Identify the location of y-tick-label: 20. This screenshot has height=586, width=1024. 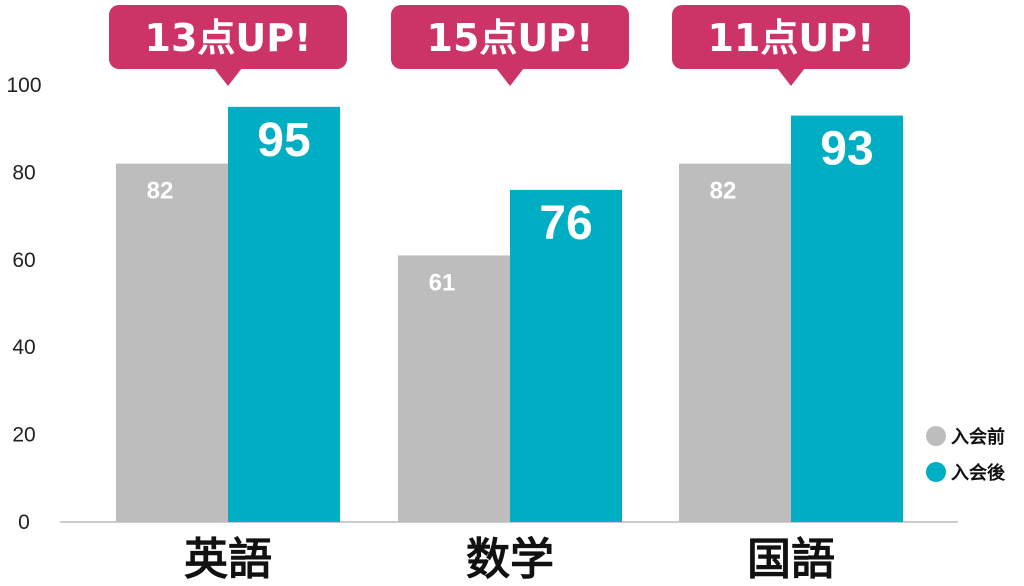
(23, 435).